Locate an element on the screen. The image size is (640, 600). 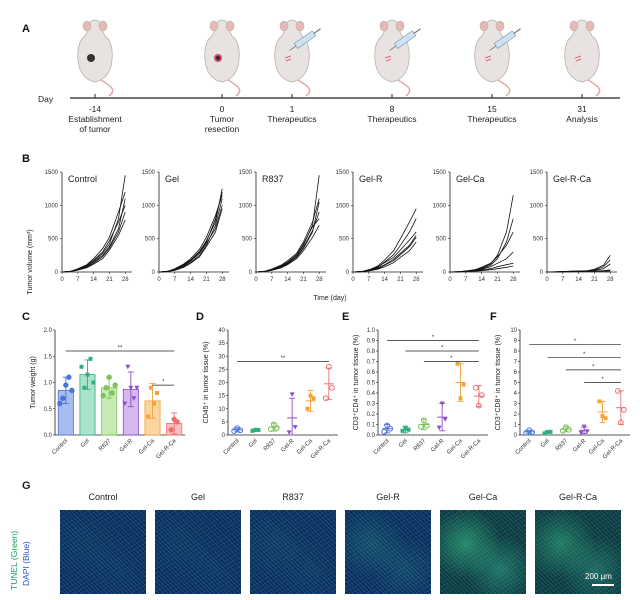
significance-mark: ** is located at coordinates (283, 359).